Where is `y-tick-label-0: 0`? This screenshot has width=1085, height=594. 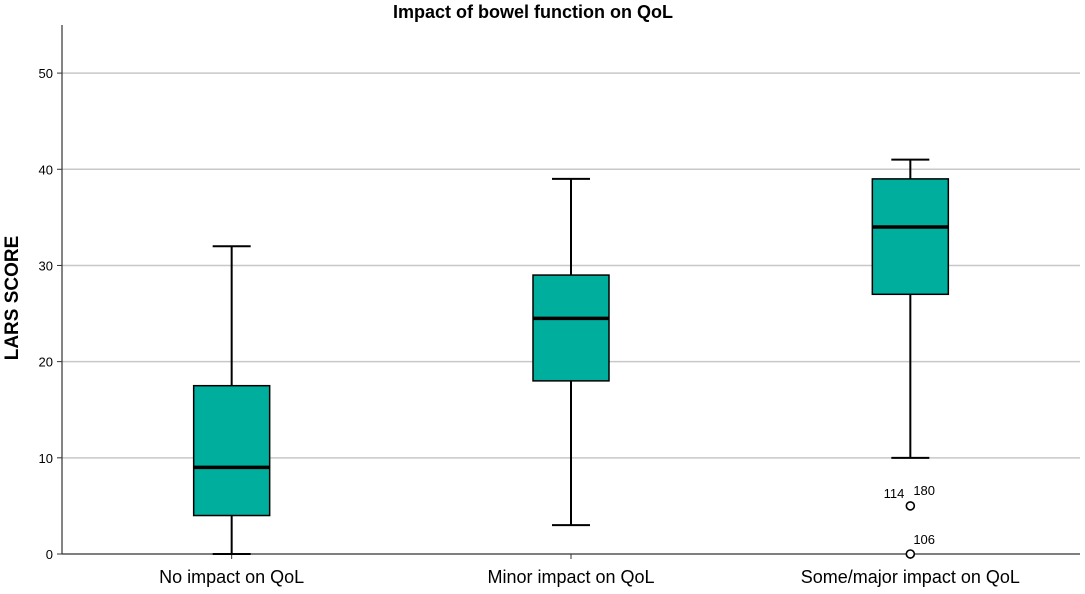
y-tick-label-0: 0 is located at coordinates (49, 554).